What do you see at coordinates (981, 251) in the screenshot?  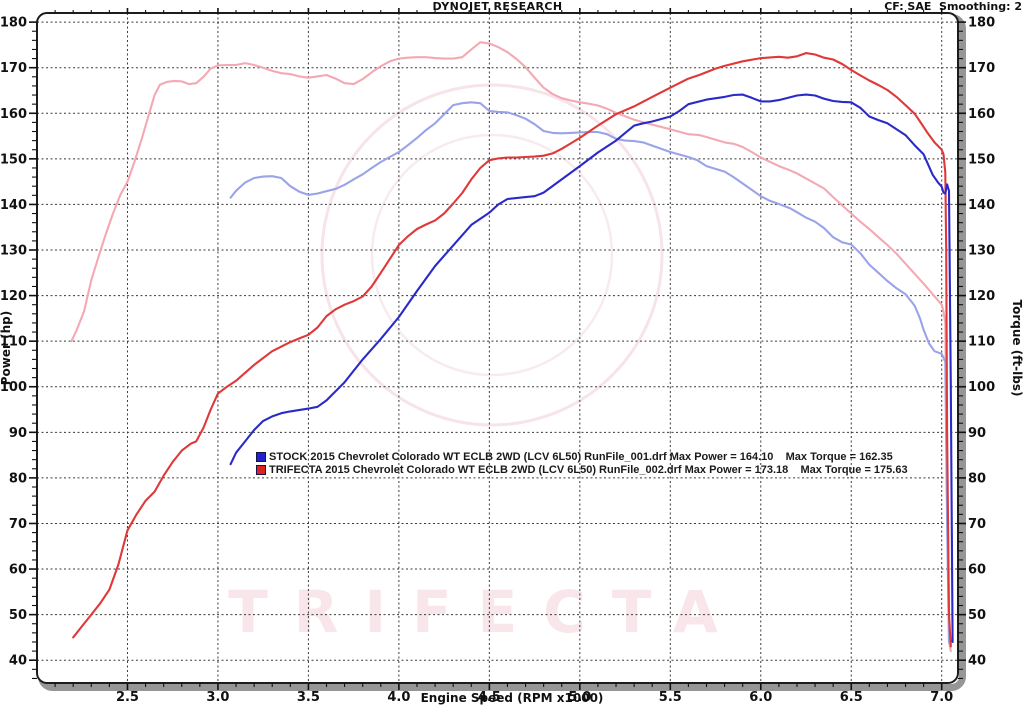 I see `y-axis-right-tick-label: 130` at bounding box center [981, 251].